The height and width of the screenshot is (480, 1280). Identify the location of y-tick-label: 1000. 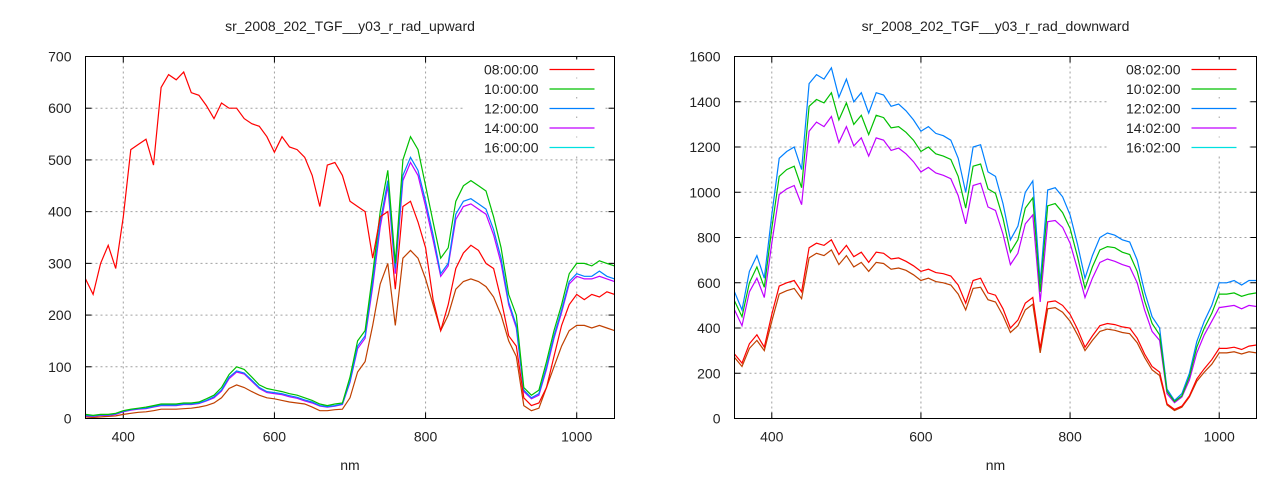
(704, 192).